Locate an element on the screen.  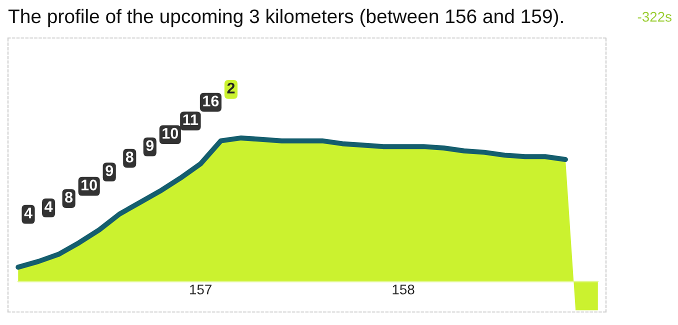
text: 16 is located at coordinates (211, 101).